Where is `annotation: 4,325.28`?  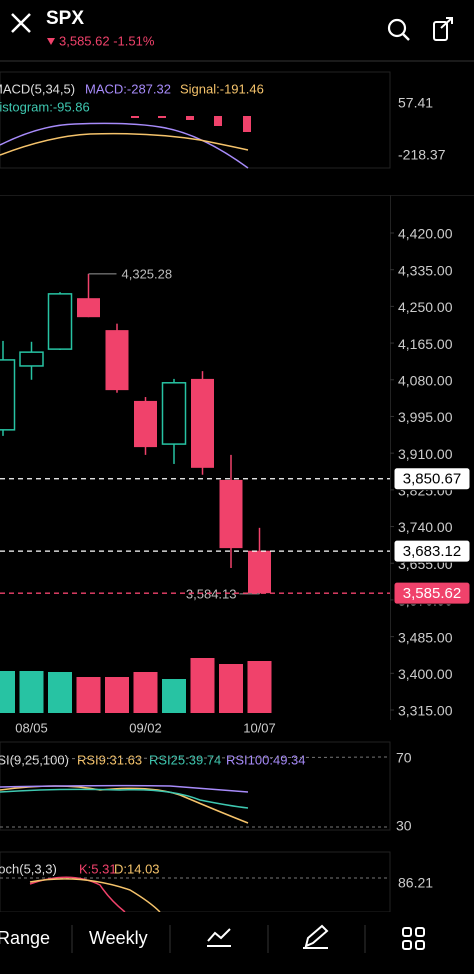
annotation: 4,325.28 is located at coordinates (147, 273).